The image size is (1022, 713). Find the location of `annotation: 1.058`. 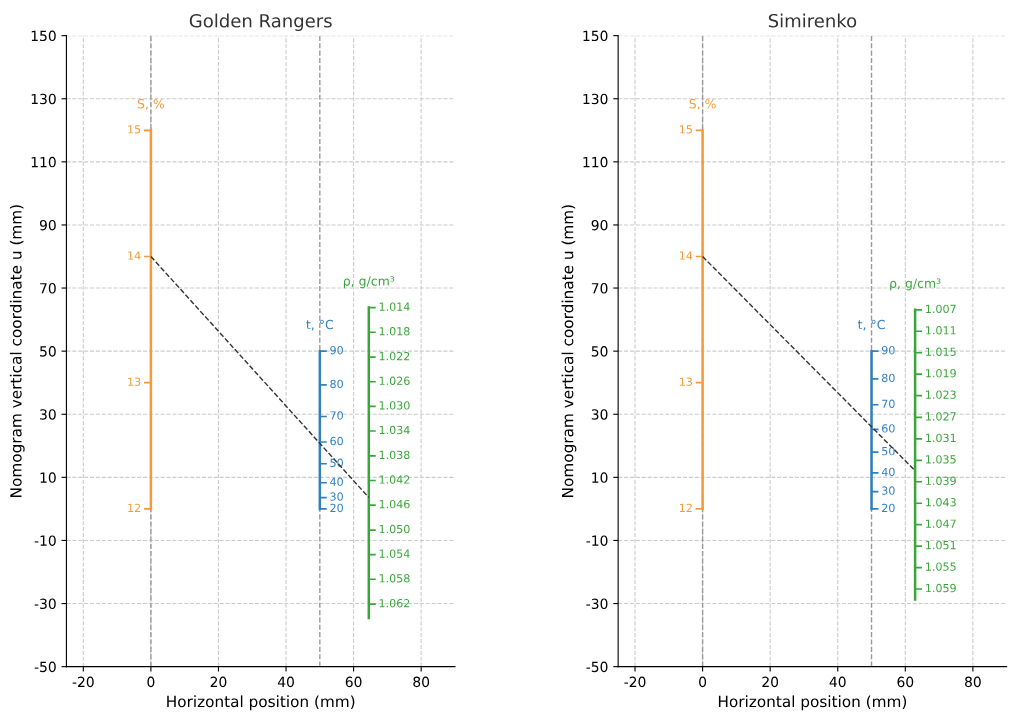

annotation: 1.058 is located at coordinates (394, 578).